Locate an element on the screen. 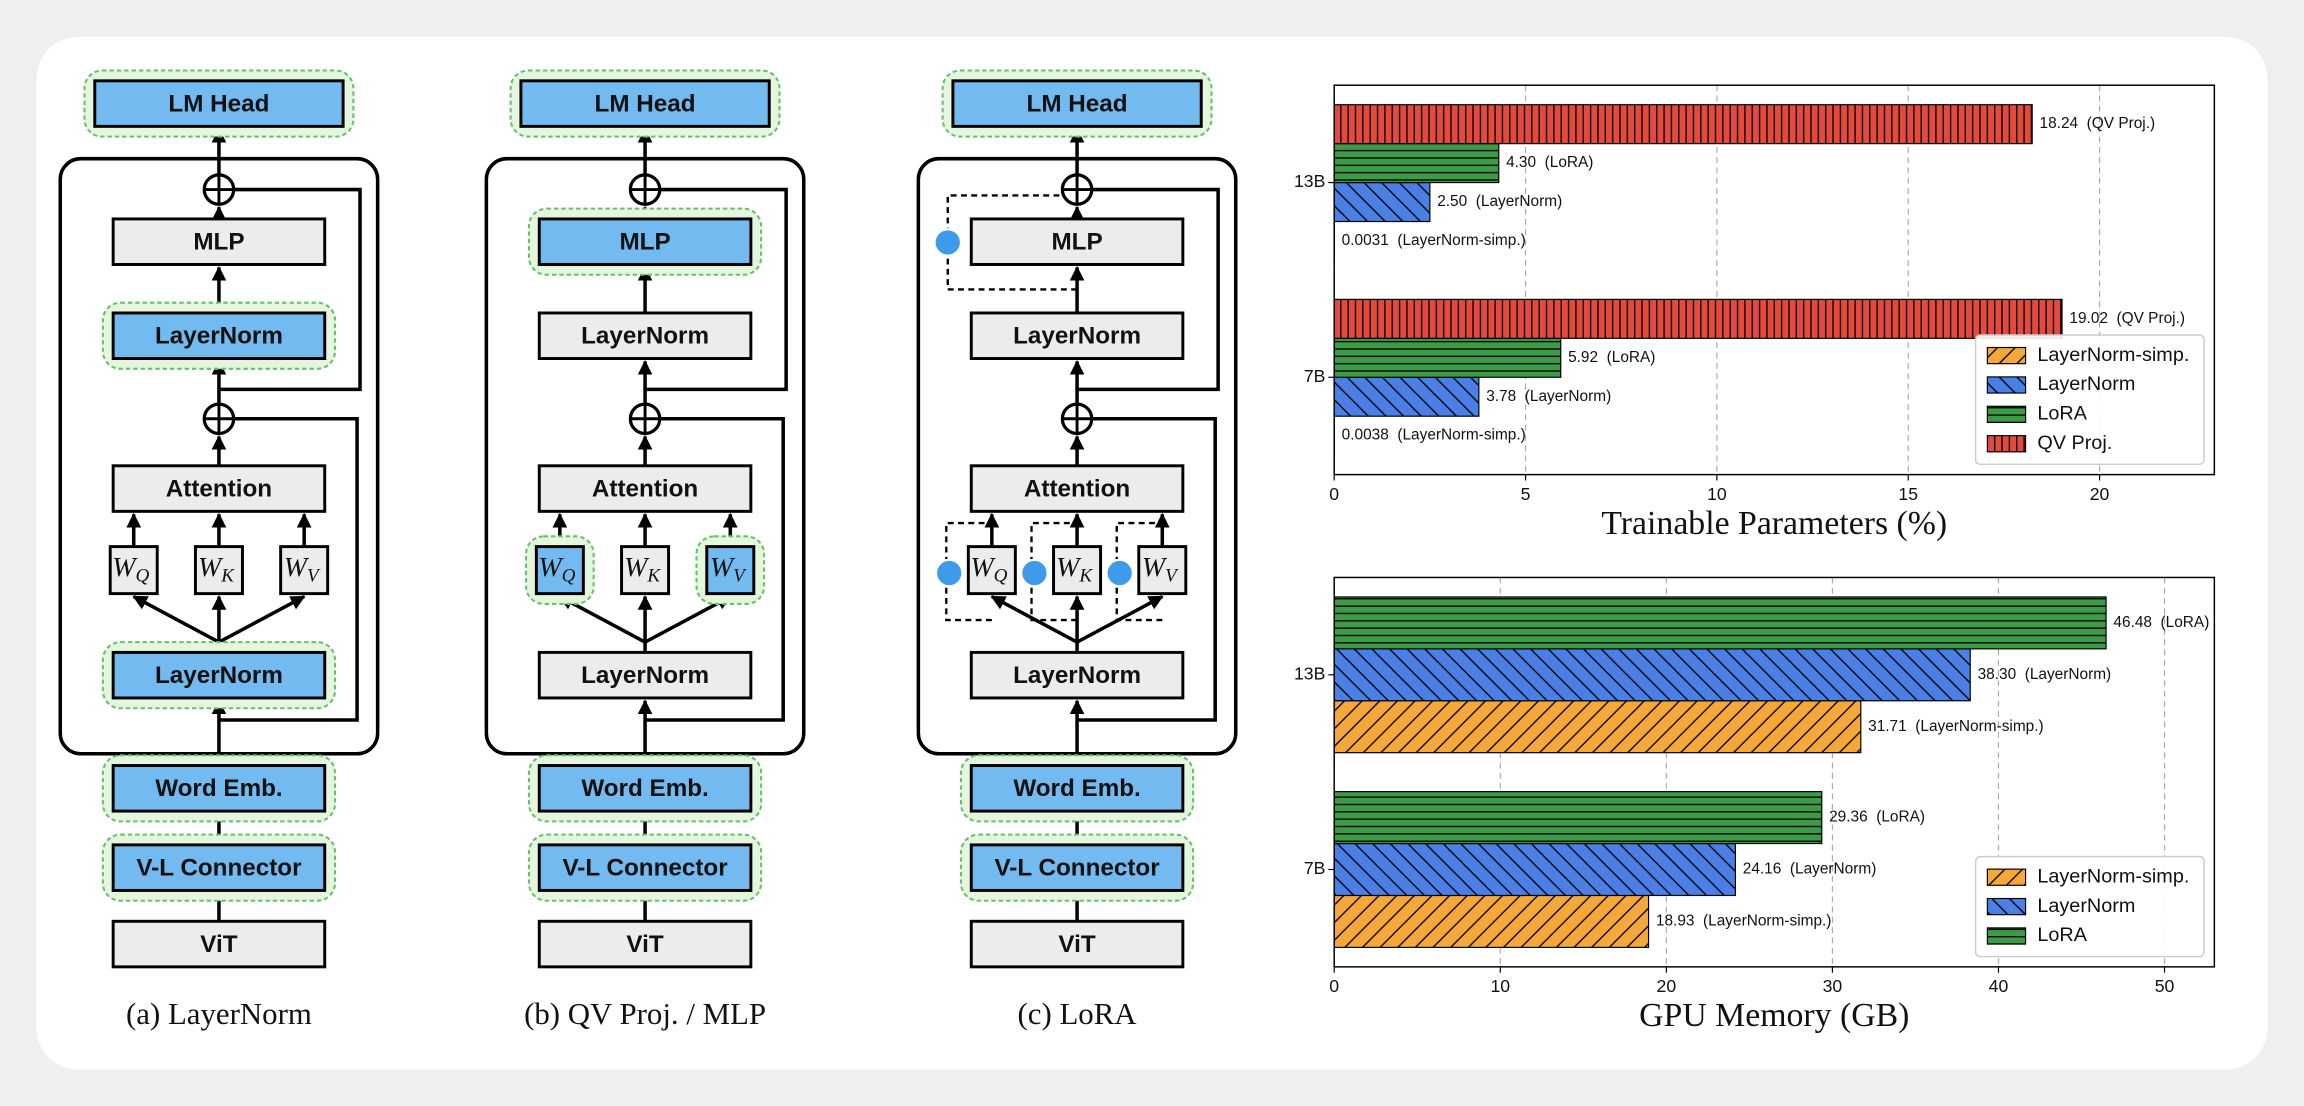 This screenshot has height=1106, width=2304. legend-label: LoRA is located at coordinates (2062, 935).